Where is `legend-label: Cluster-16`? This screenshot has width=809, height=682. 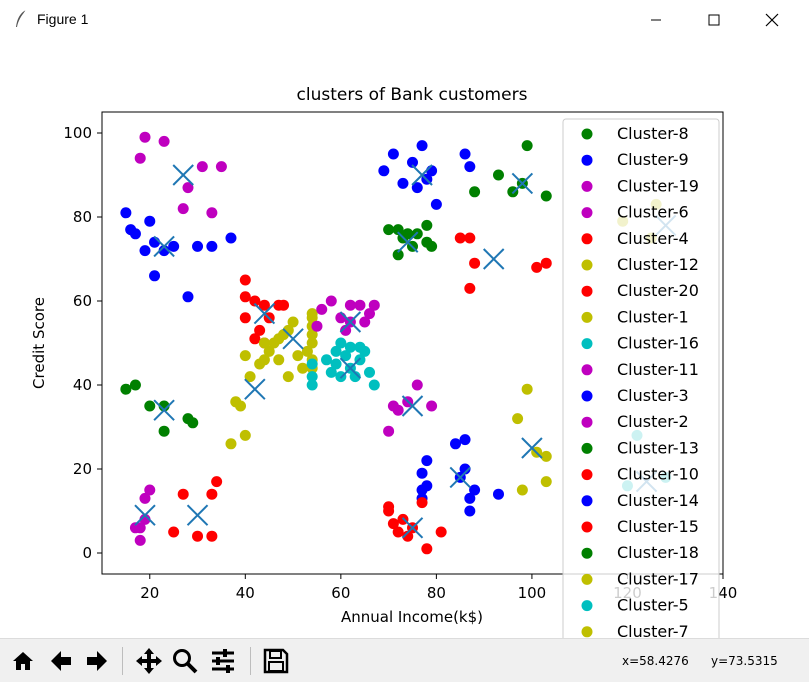
legend-label: Cluster-16 is located at coordinates (658, 343).